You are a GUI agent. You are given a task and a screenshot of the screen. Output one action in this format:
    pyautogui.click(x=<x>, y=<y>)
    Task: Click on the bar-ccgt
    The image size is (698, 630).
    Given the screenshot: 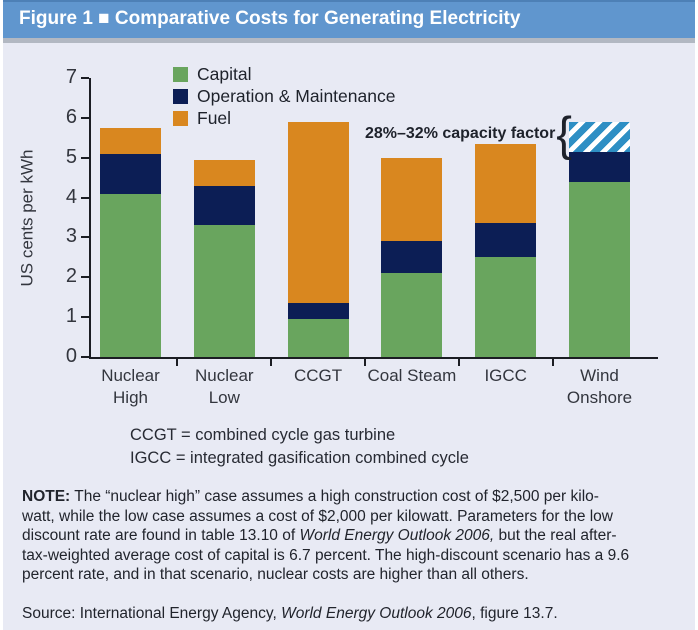 What is the action you would take?
    pyautogui.click(x=318, y=239)
    